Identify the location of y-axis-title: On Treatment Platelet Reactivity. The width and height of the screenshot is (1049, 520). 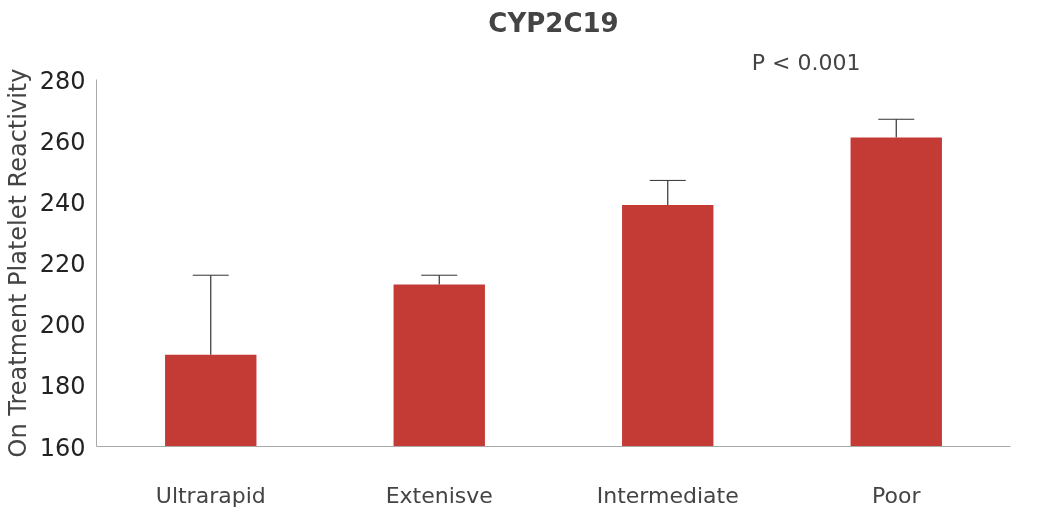
(17, 263).